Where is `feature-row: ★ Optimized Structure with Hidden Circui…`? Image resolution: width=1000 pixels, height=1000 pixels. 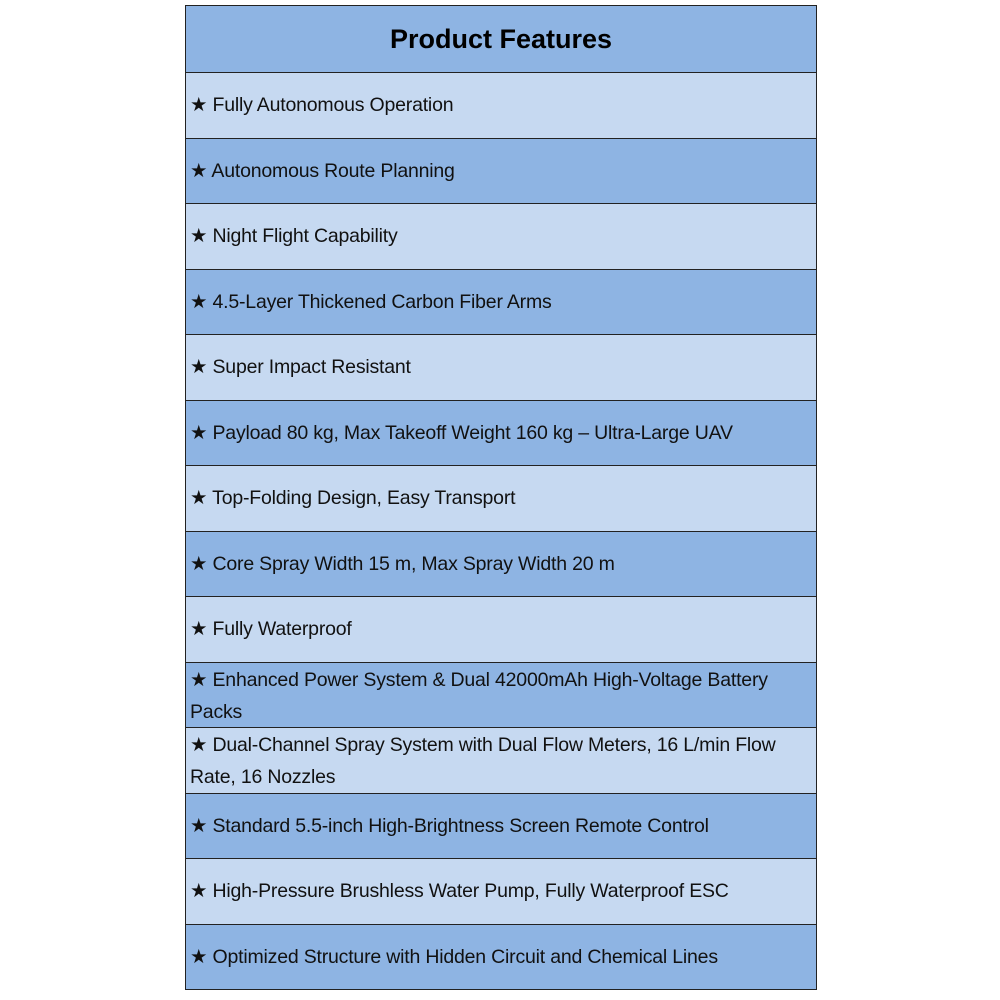
feature-row: ★ Optimized Structure with Hidden Circui… is located at coordinates (501, 957).